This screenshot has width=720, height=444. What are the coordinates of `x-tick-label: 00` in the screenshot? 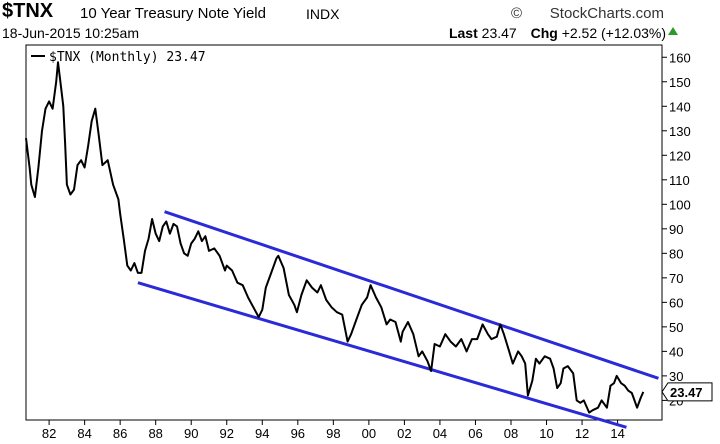 It's located at (369, 433).